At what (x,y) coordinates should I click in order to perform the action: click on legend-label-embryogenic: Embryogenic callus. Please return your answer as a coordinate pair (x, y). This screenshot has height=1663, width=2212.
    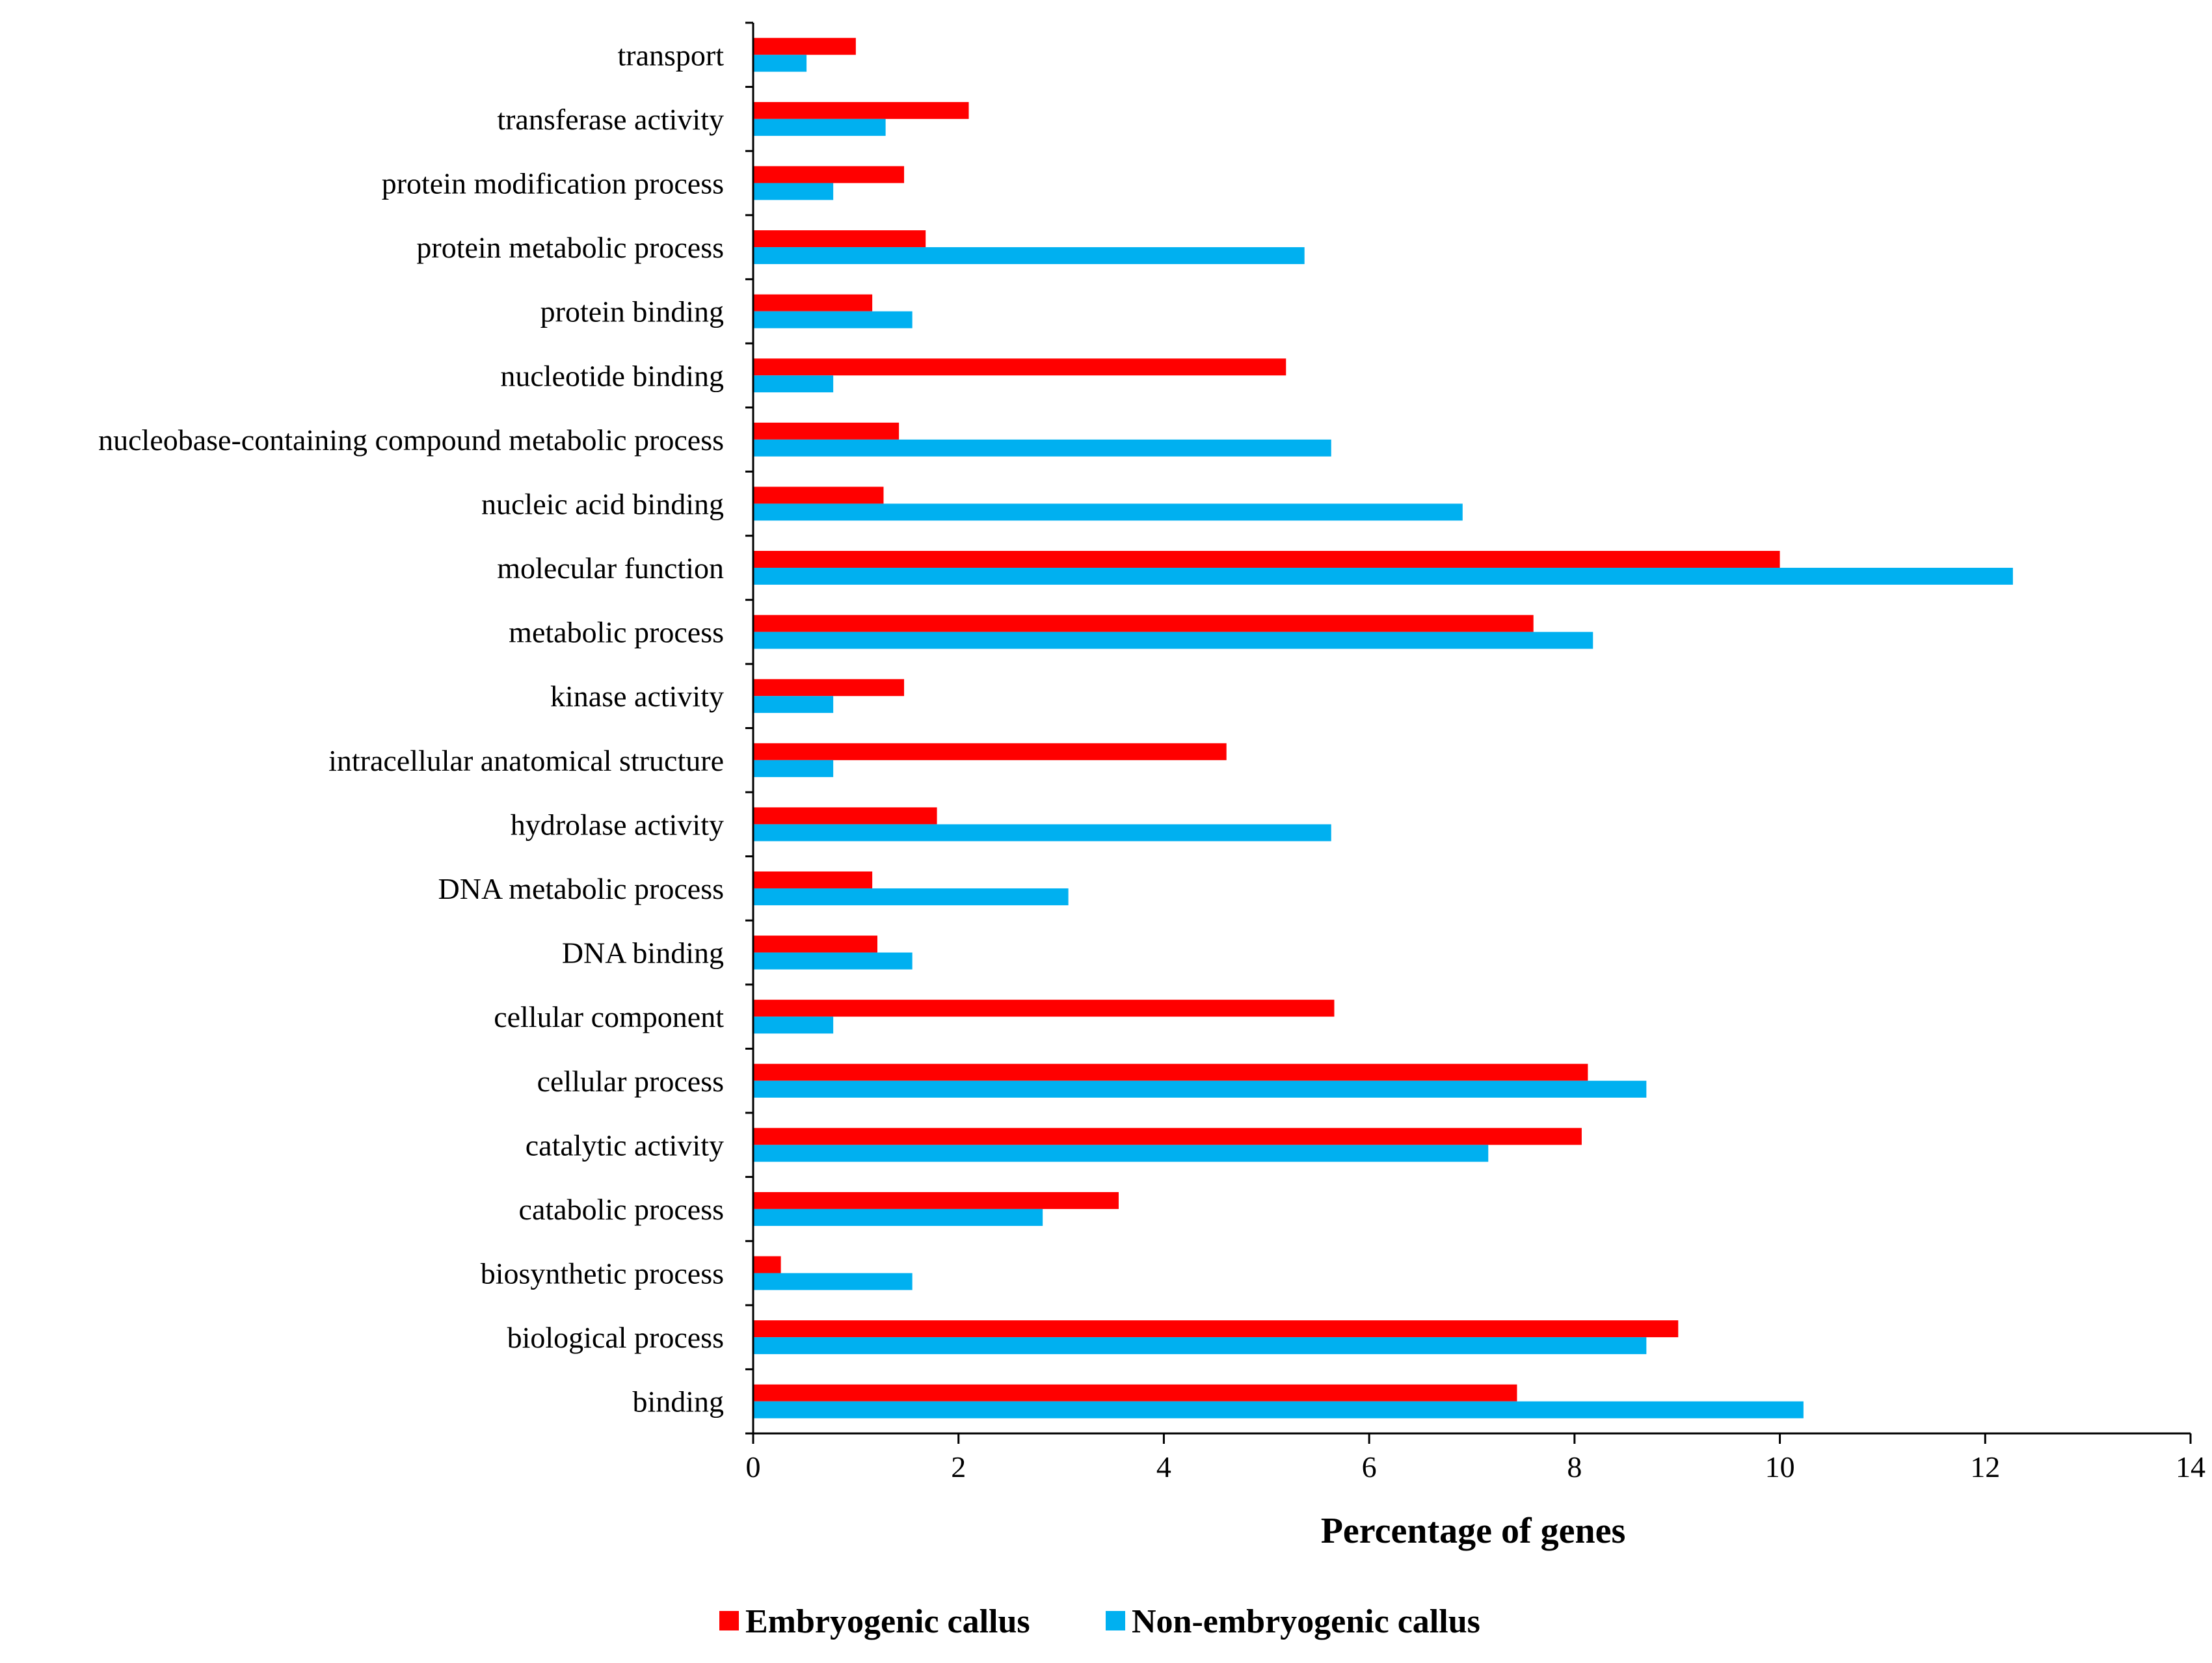
    Looking at the image, I should click on (887, 1622).